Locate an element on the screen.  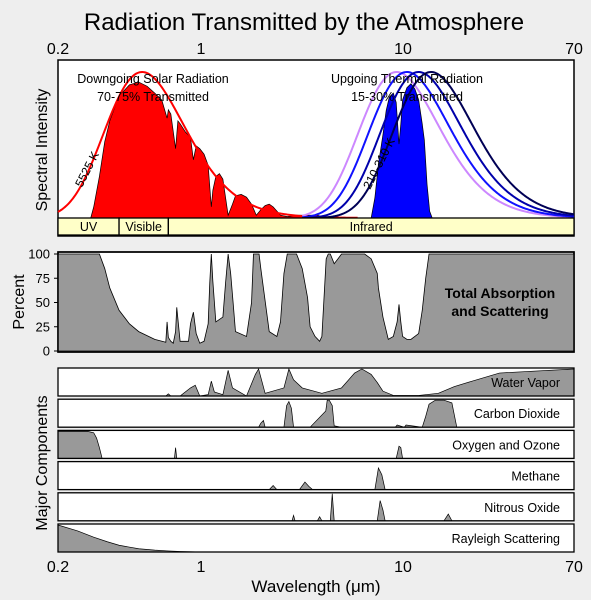
component-label-3: Methane is located at coordinates (535, 477).